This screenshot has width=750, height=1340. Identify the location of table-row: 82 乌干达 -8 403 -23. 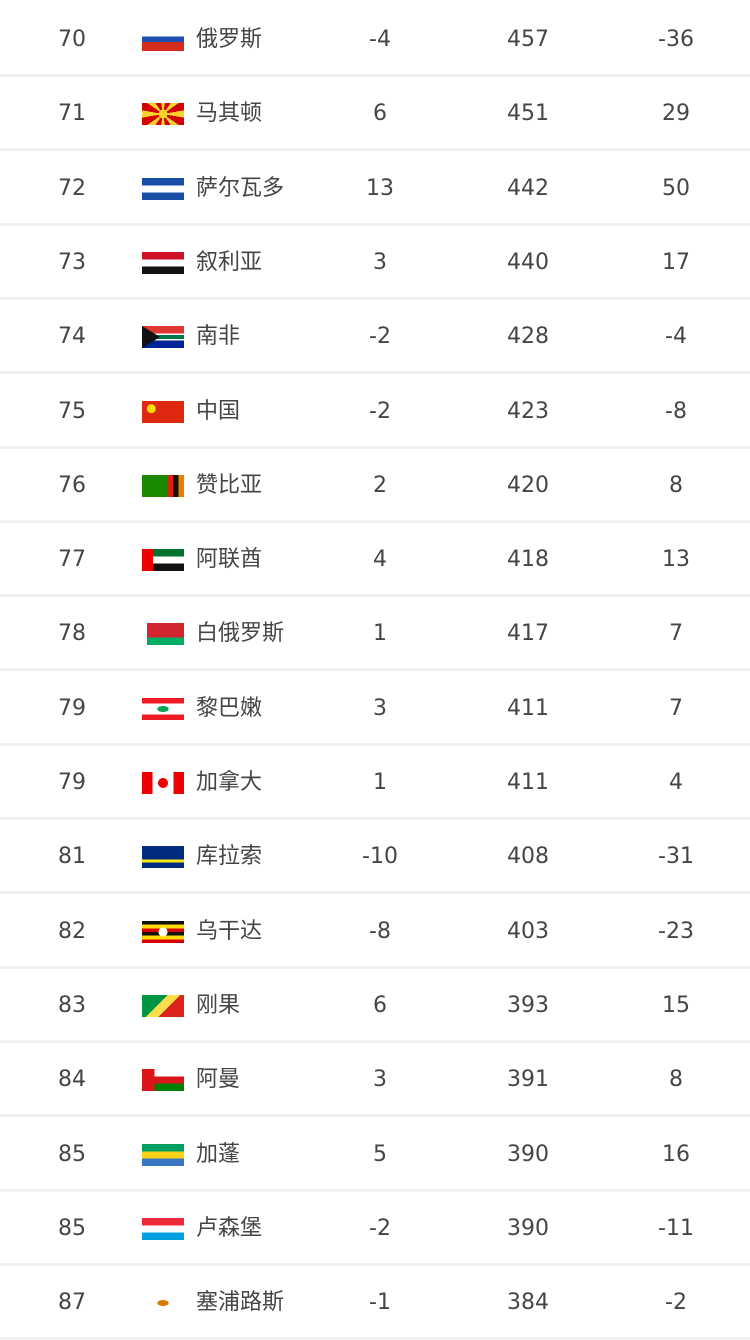
(375, 932).